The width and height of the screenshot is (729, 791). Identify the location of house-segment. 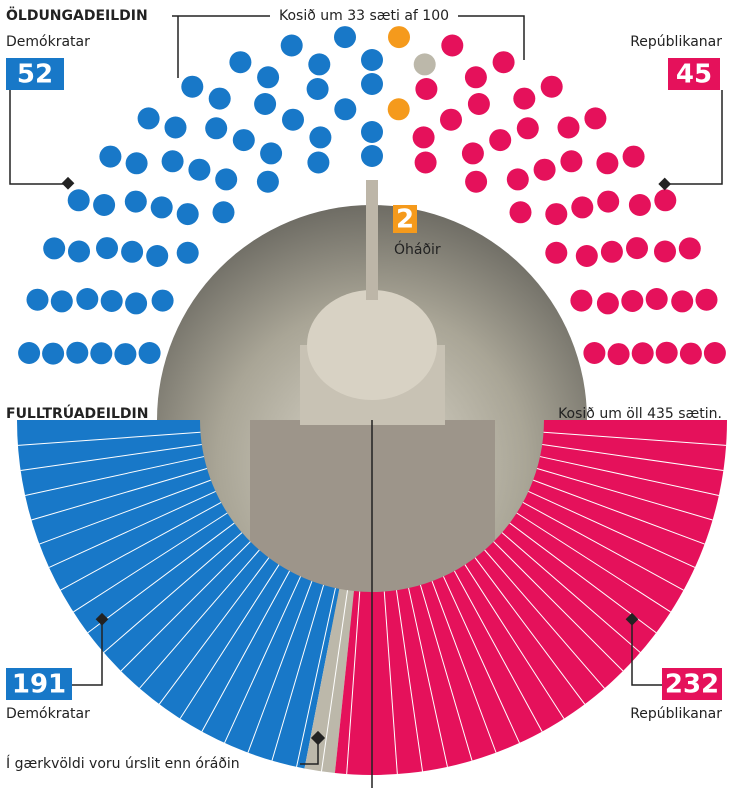
(329, 681).